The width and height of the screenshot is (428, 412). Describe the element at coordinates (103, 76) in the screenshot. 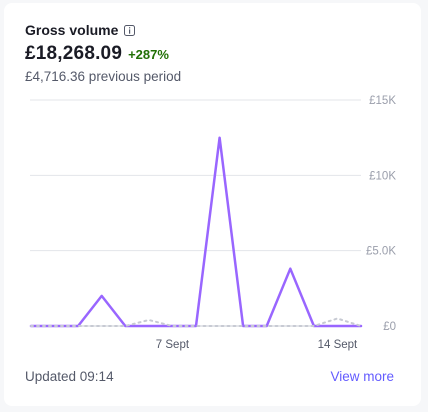

I see `previous-period-amount: £4,716.36 previous period` at that location.